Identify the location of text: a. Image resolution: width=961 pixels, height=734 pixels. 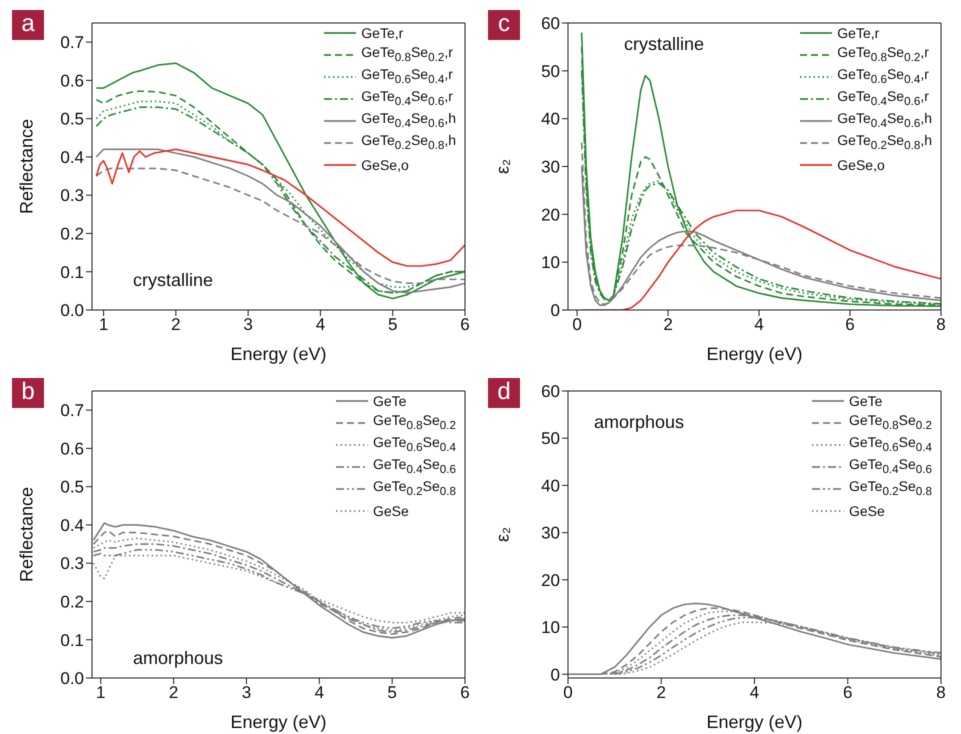
(28, 25).